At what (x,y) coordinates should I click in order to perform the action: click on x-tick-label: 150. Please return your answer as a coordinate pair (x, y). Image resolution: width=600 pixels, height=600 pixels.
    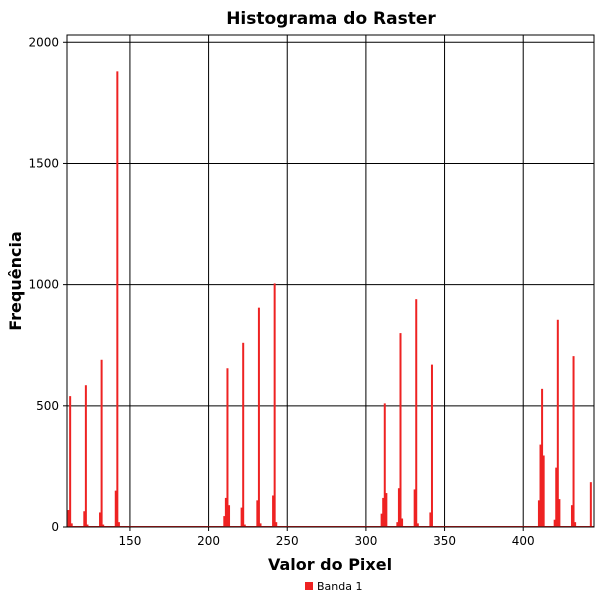
    Looking at the image, I should click on (129, 541).